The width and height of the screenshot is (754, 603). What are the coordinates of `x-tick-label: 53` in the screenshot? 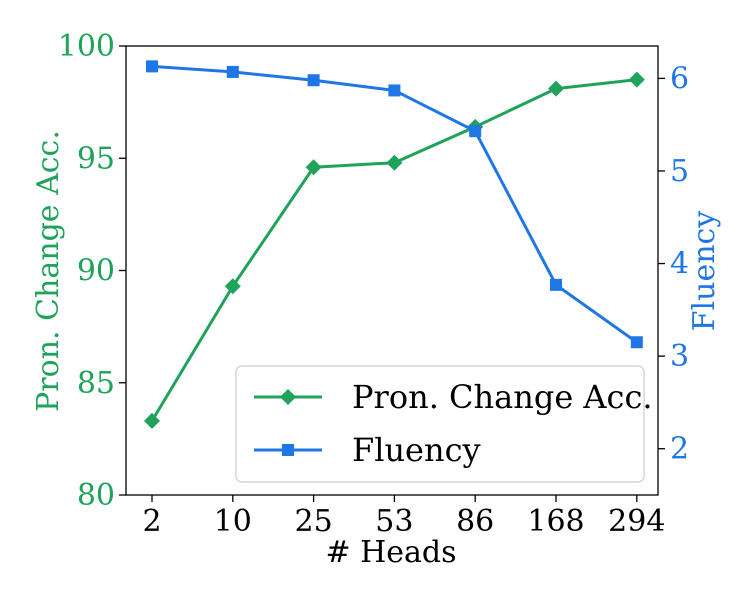 It's located at (394, 521).